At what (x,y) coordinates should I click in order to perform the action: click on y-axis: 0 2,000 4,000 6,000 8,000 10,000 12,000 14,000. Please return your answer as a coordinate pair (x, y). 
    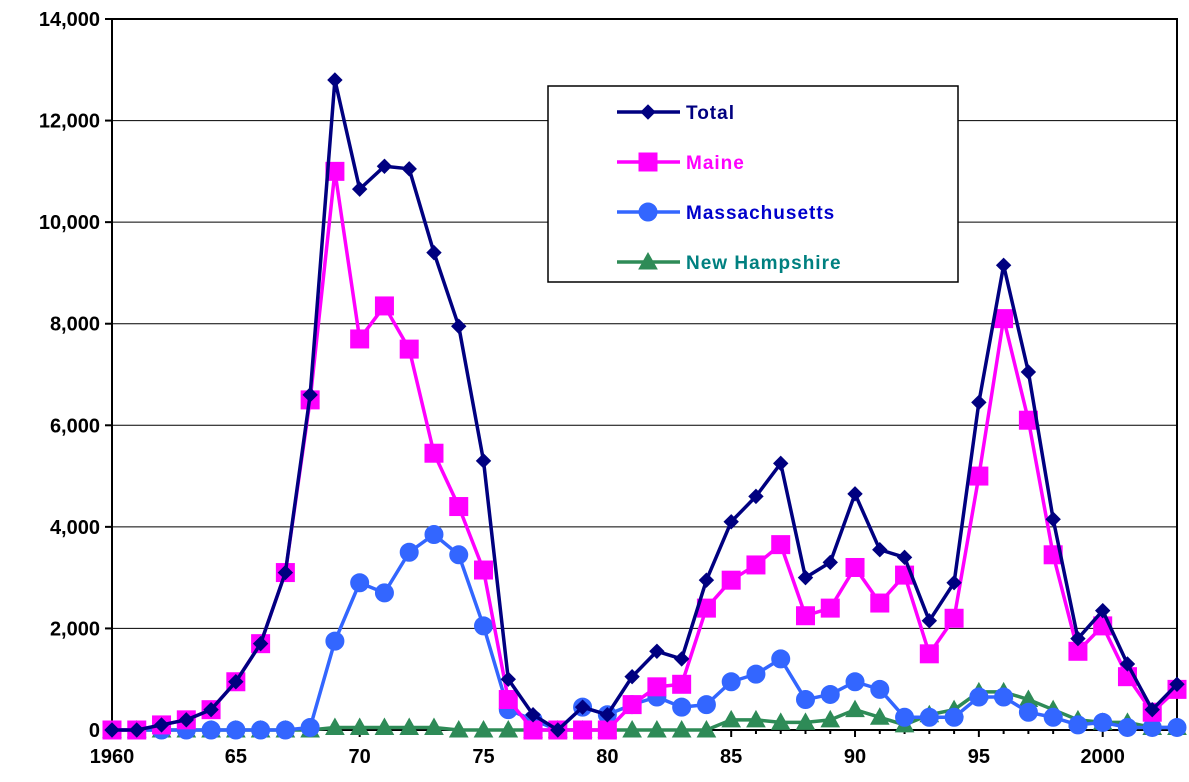
    Looking at the image, I should click on (75, 375).